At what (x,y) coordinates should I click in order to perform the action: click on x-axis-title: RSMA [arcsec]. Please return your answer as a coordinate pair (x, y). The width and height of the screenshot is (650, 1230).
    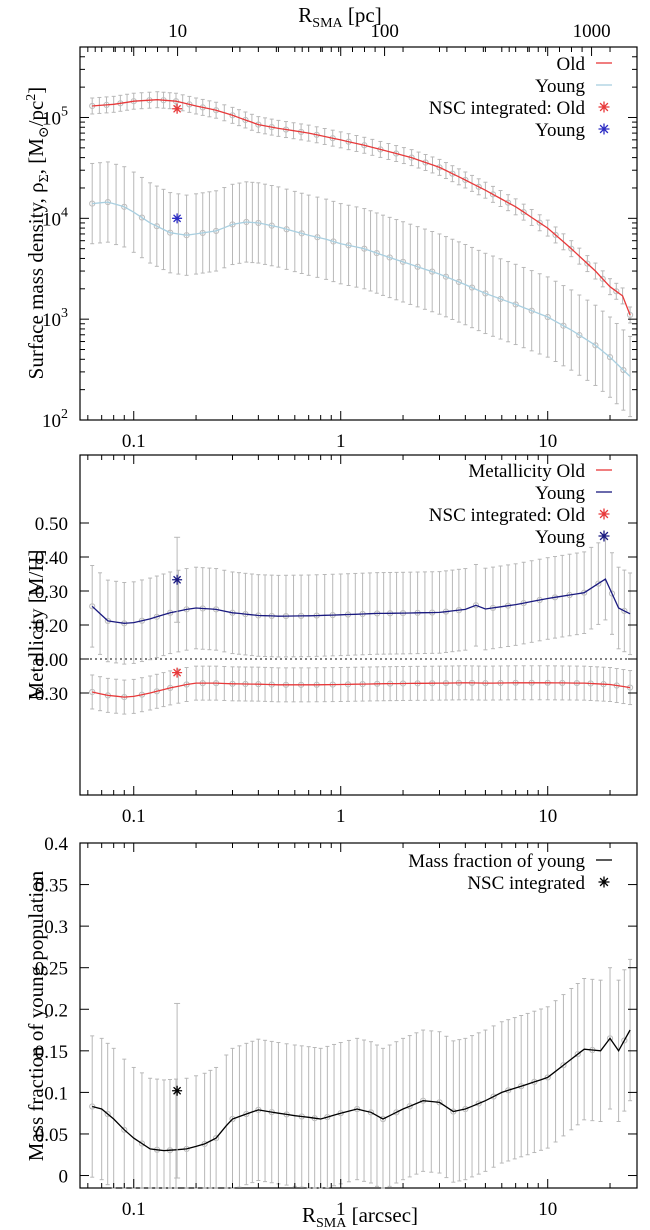
    Looking at the image, I should click on (360, 1216).